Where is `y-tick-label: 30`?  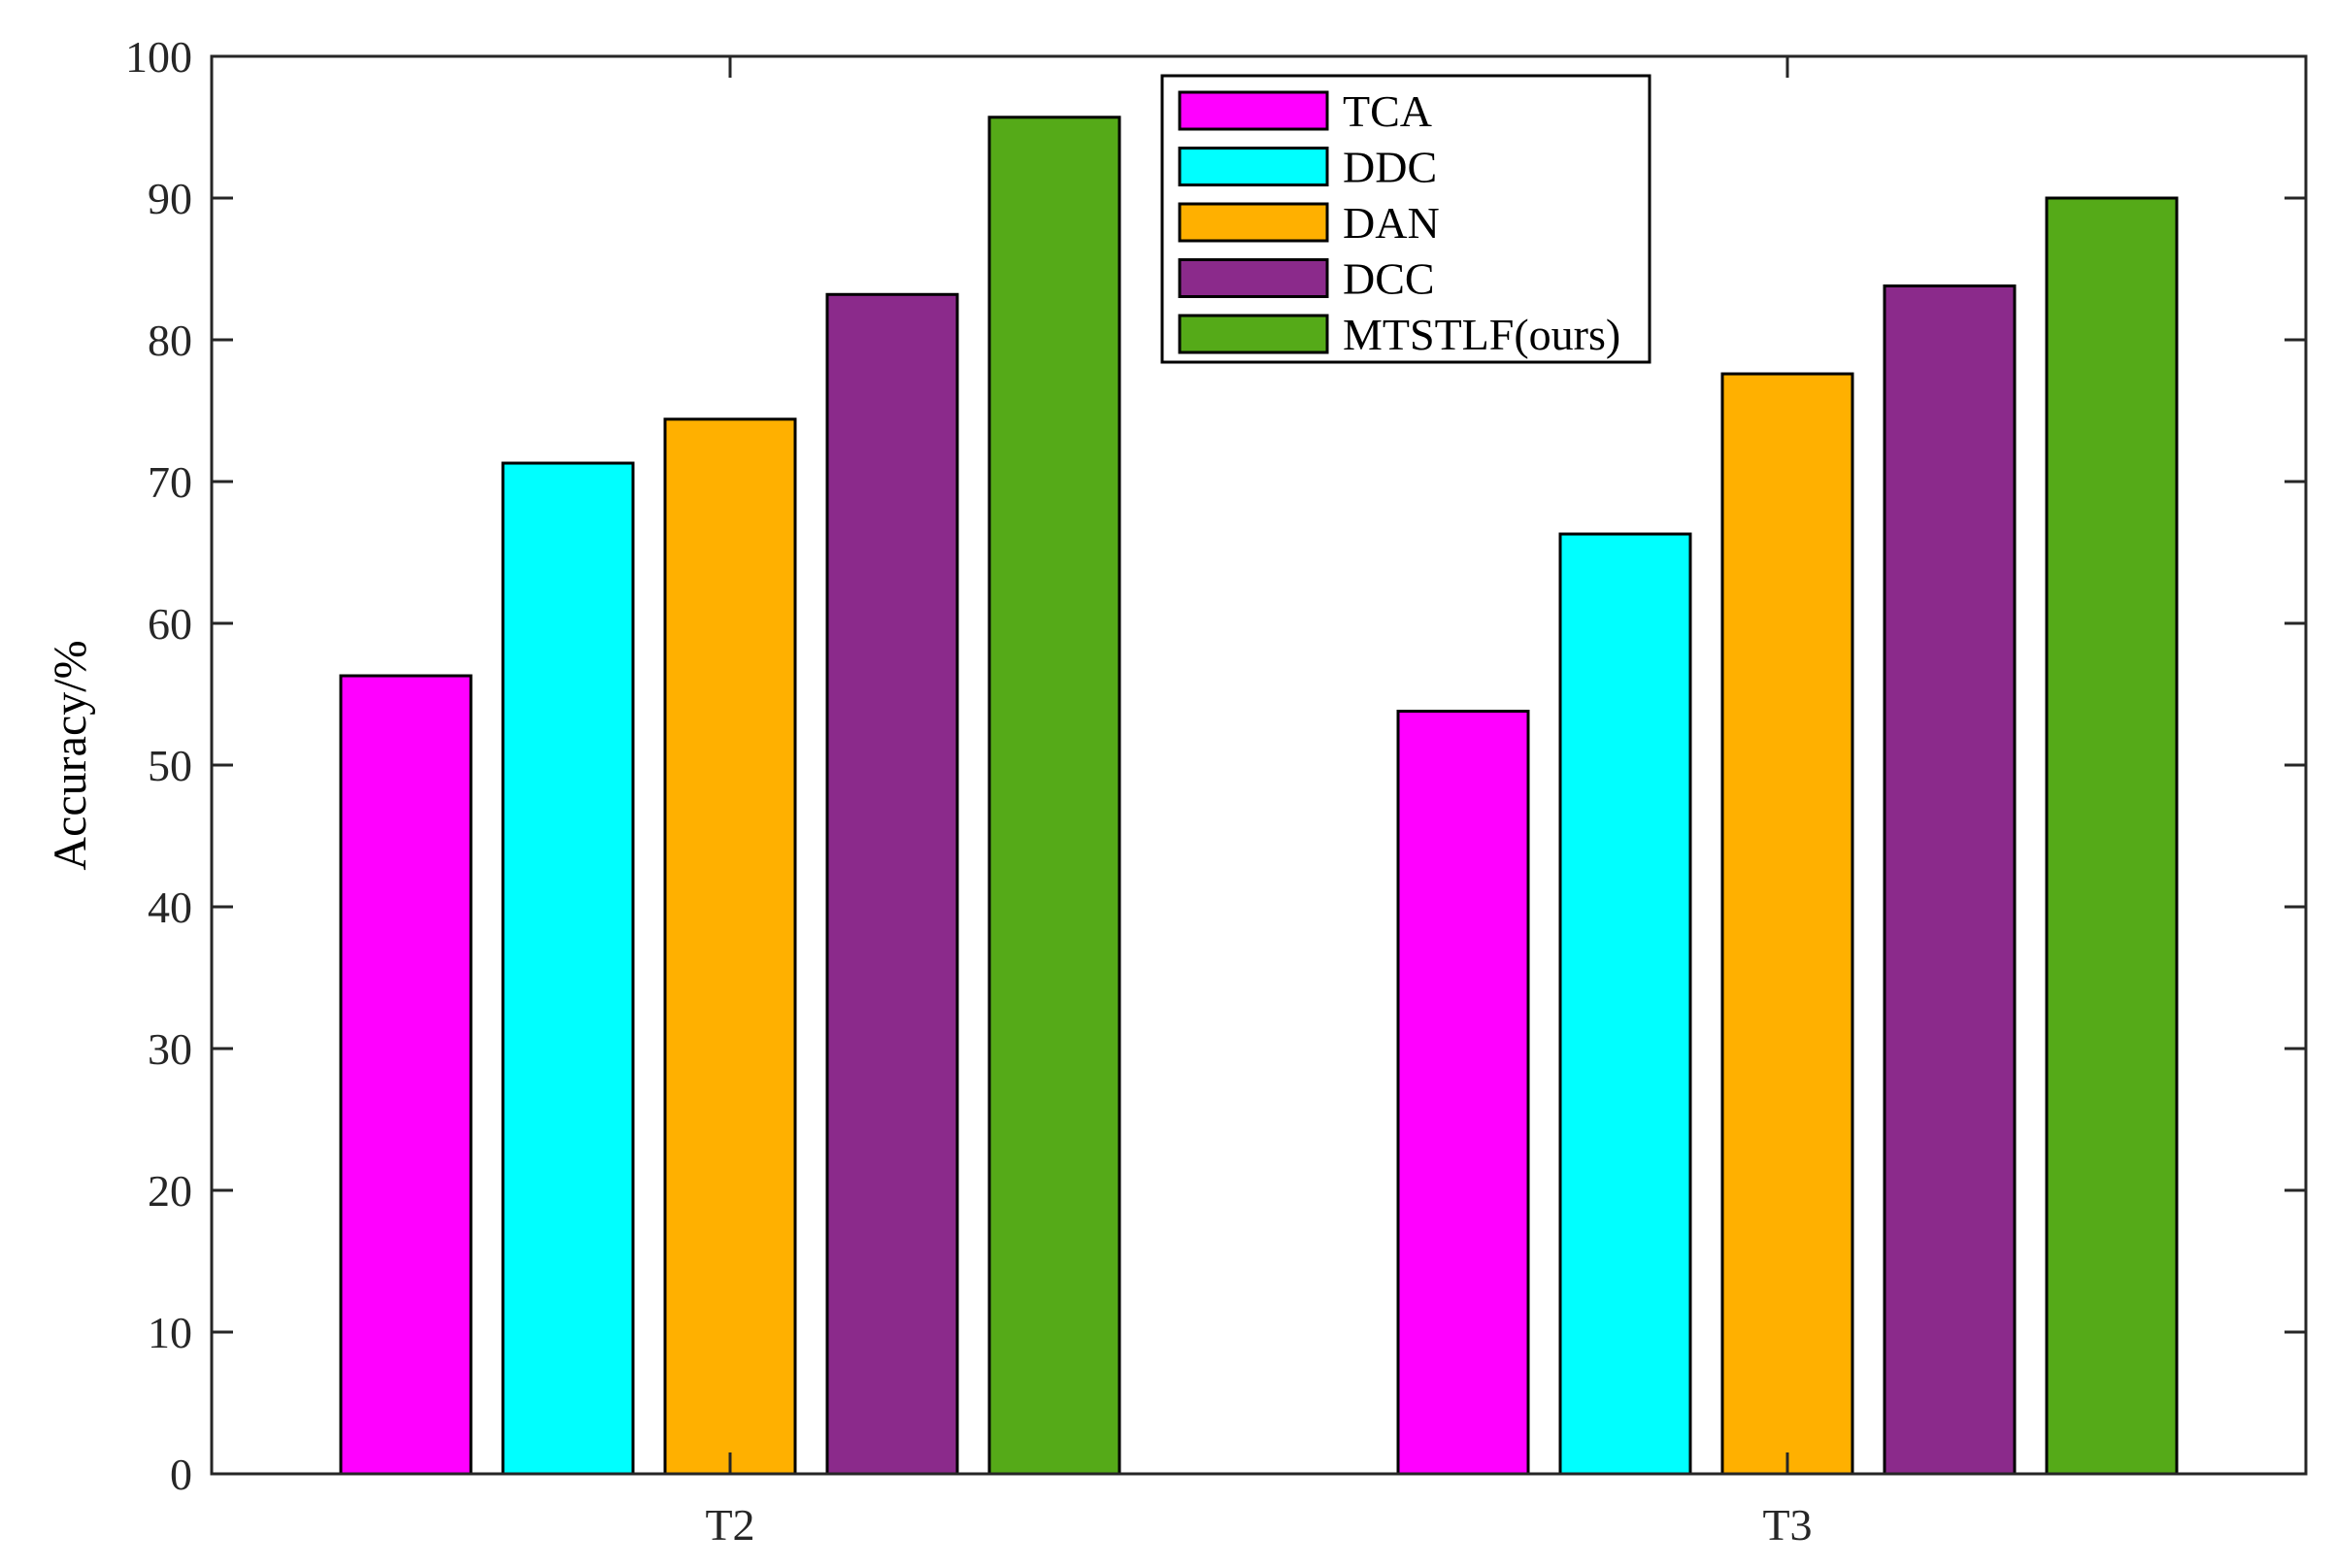
y-tick-label: 30 is located at coordinates (170, 1049).